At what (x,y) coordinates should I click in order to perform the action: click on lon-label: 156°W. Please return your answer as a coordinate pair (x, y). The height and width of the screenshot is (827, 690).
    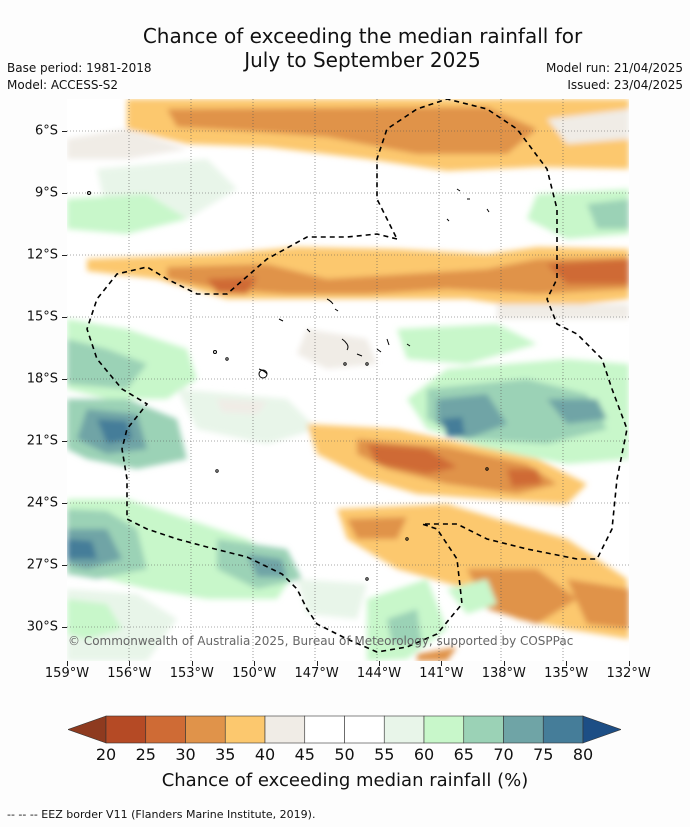
    Looking at the image, I should click on (129, 673).